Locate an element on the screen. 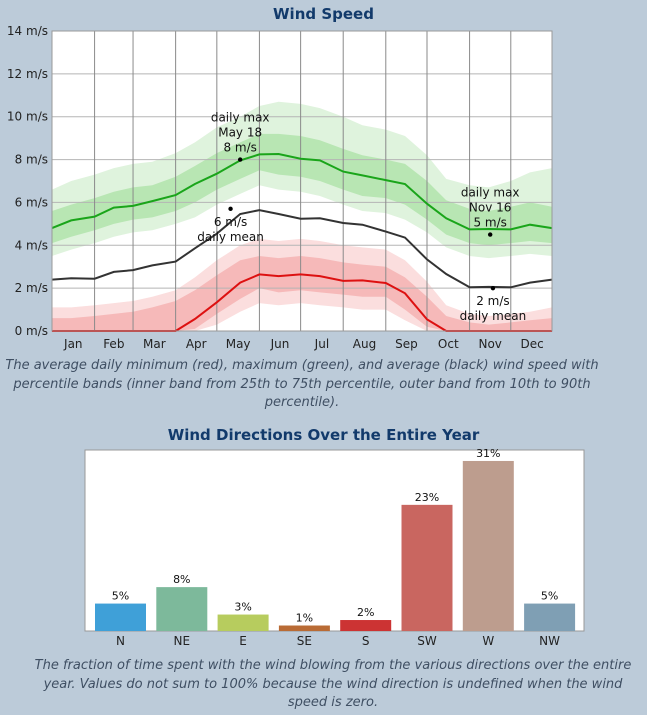  bar-nw is located at coordinates (550, 617).